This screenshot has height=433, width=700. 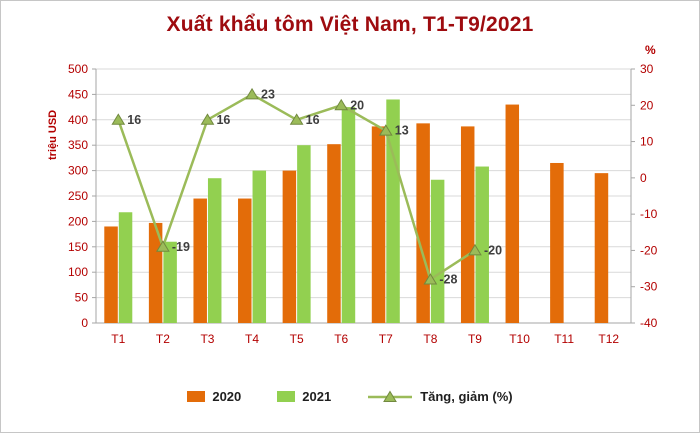 I want to click on chart-title: Xuất khẩu tôm Việt Nam, T1-T9/2021, so click(x=350, y=24).